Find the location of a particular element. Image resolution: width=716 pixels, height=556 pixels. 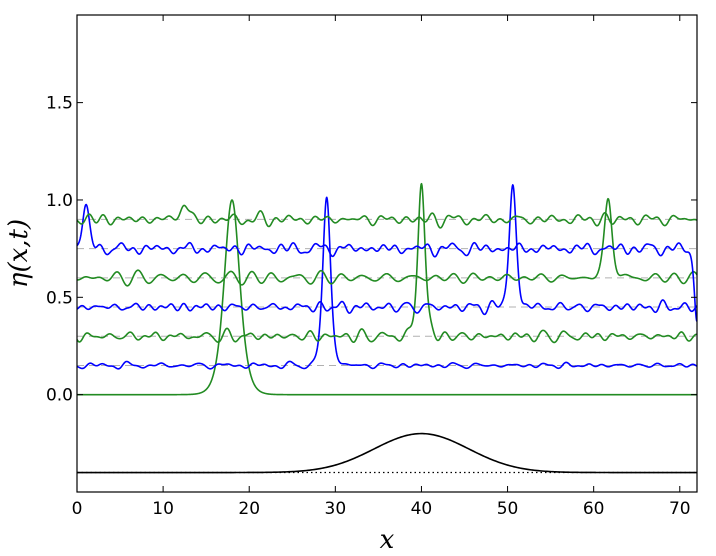

x-tick-label: 70 is located at coordinates (680, 509).